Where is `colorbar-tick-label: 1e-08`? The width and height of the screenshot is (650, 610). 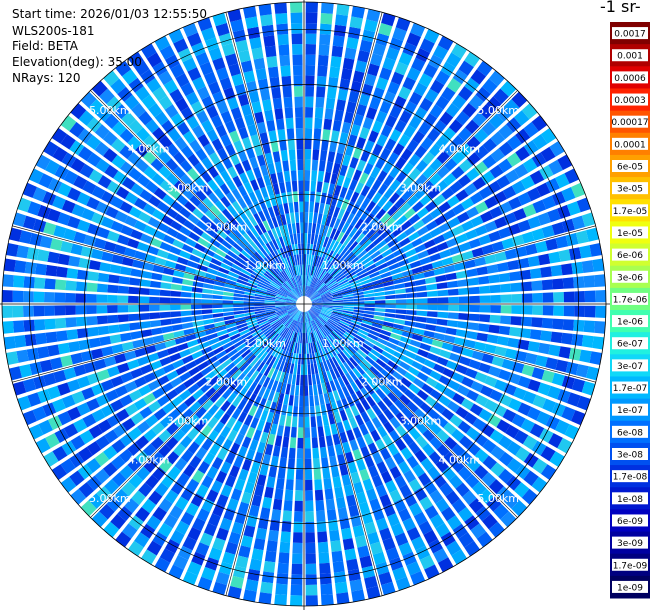
colorbar-tick-label: 1e-08 is located at coordinates (630, 500).